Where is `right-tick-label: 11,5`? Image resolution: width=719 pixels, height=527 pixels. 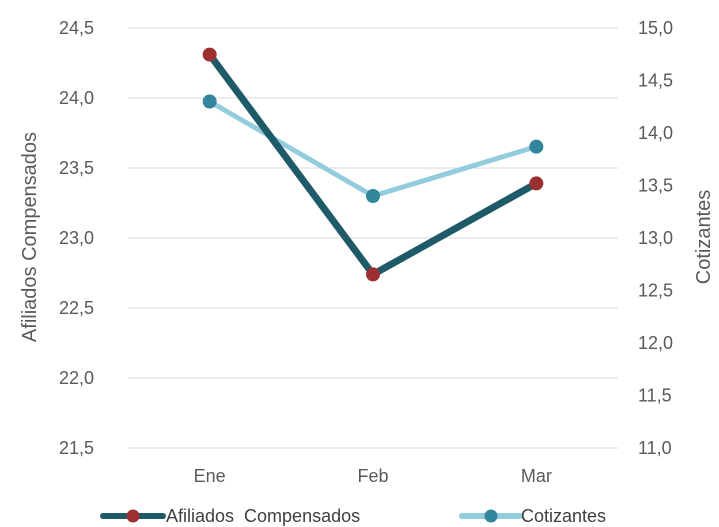 right-tick-label: 11,5 is located at coordinates (655, 396).